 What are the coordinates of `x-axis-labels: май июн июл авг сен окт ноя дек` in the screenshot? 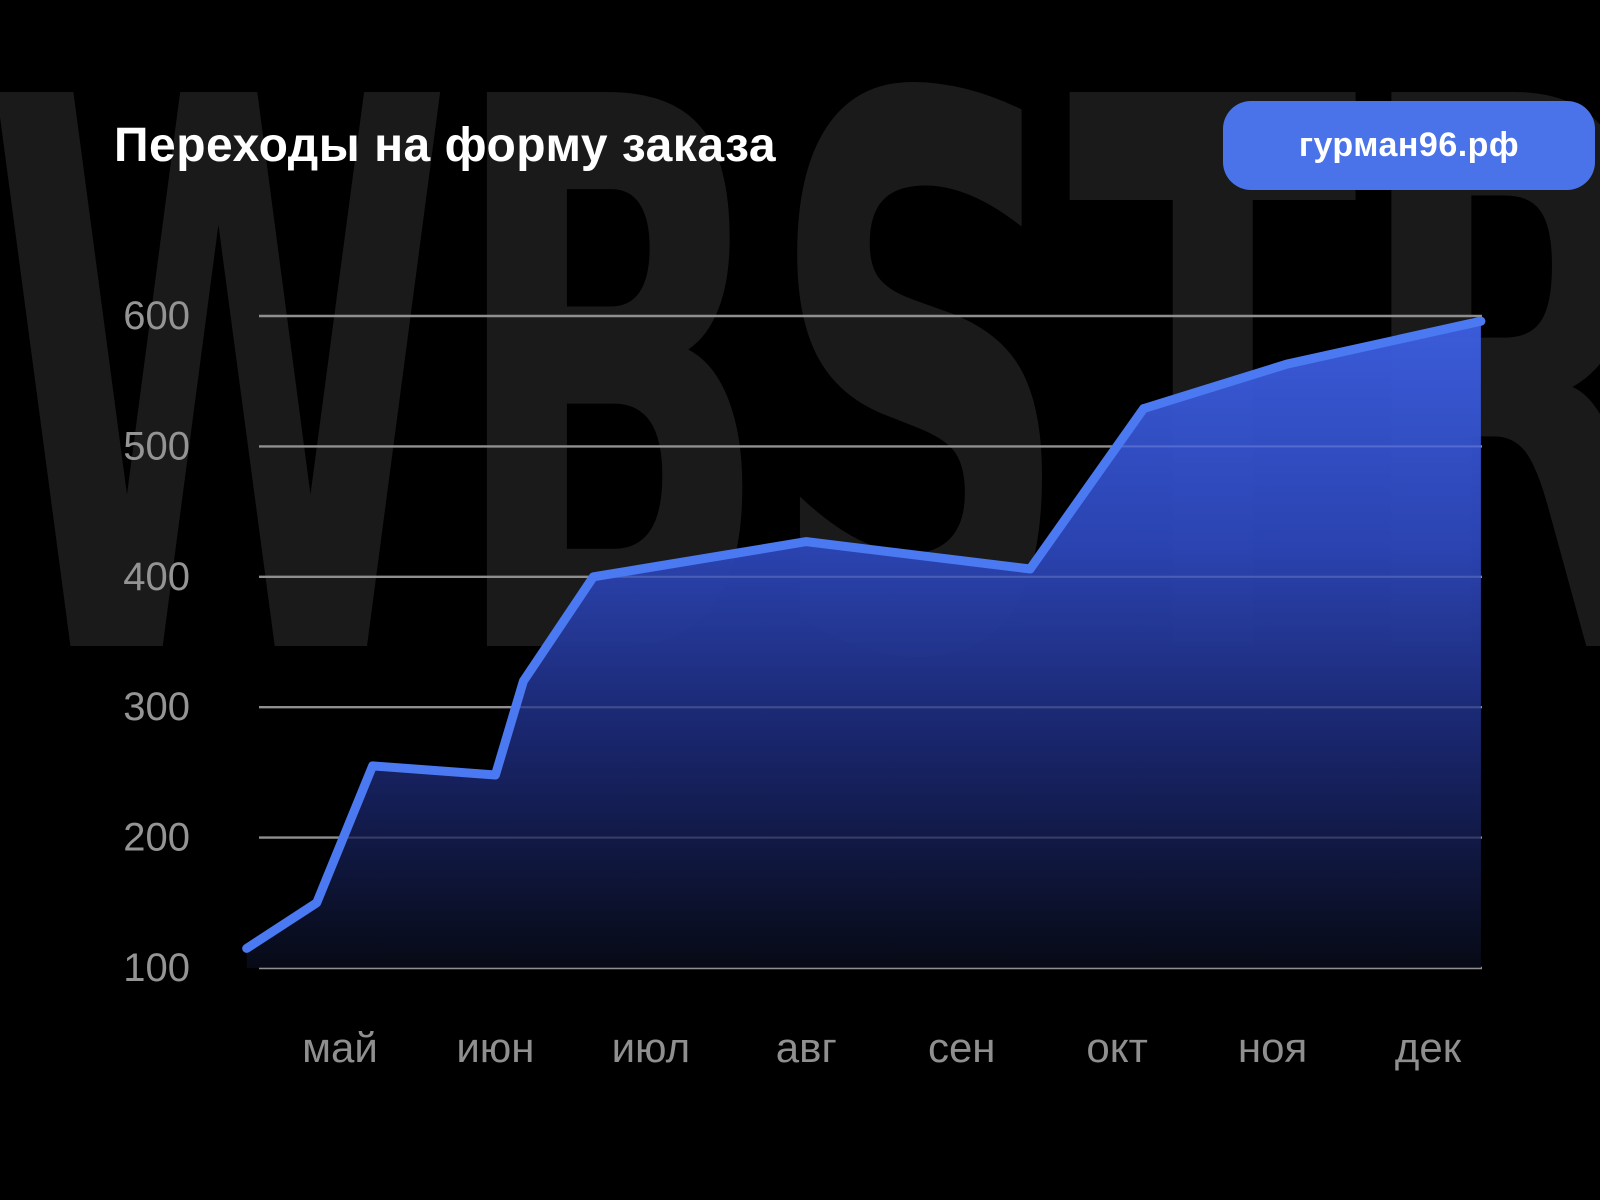 It's located at (882, 1047).